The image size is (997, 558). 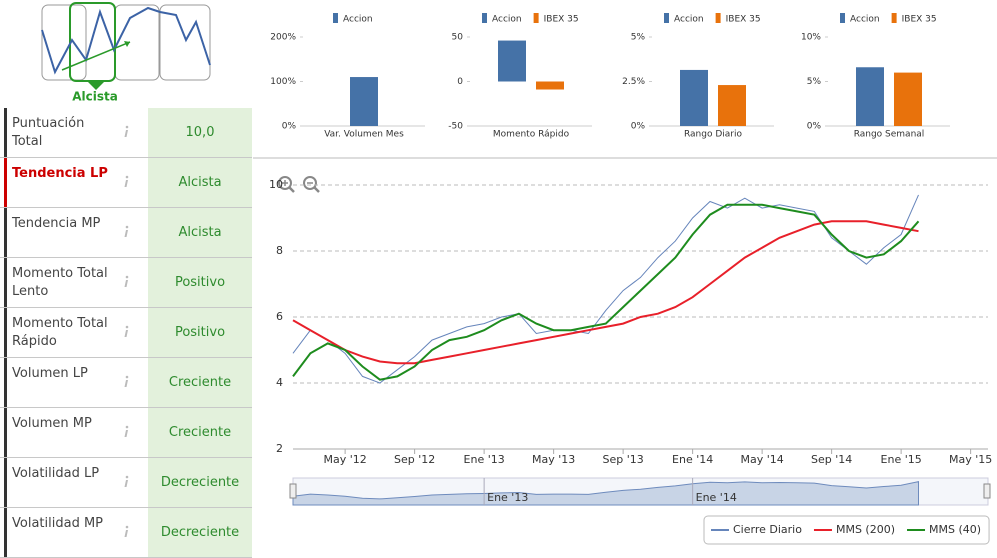 I want to click on y-tick-label: 200%, so click(x=283, y=38).